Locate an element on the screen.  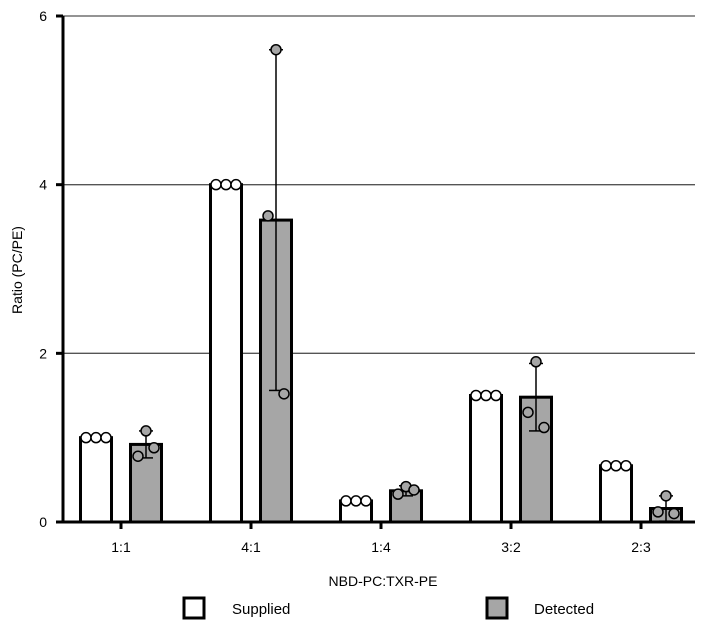
x-tick-label: 3:2 is located at coordinates (511, 547).